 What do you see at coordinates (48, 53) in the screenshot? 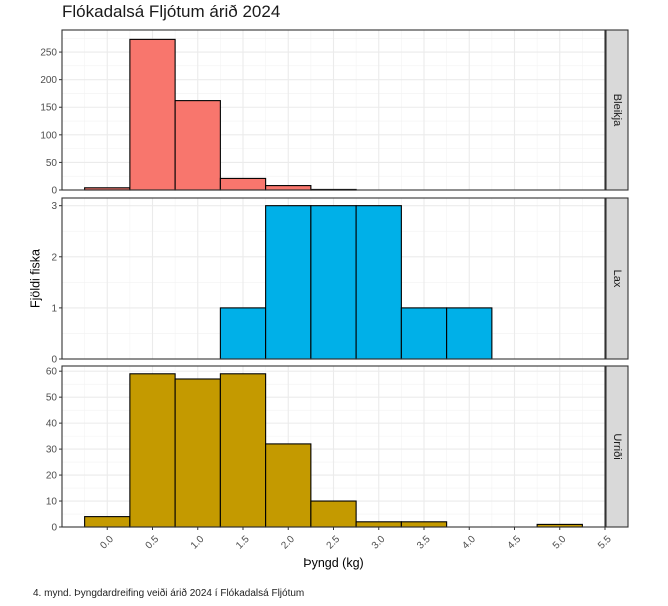
I see `y-tick-label: 250` at bounding box center [48, 53].